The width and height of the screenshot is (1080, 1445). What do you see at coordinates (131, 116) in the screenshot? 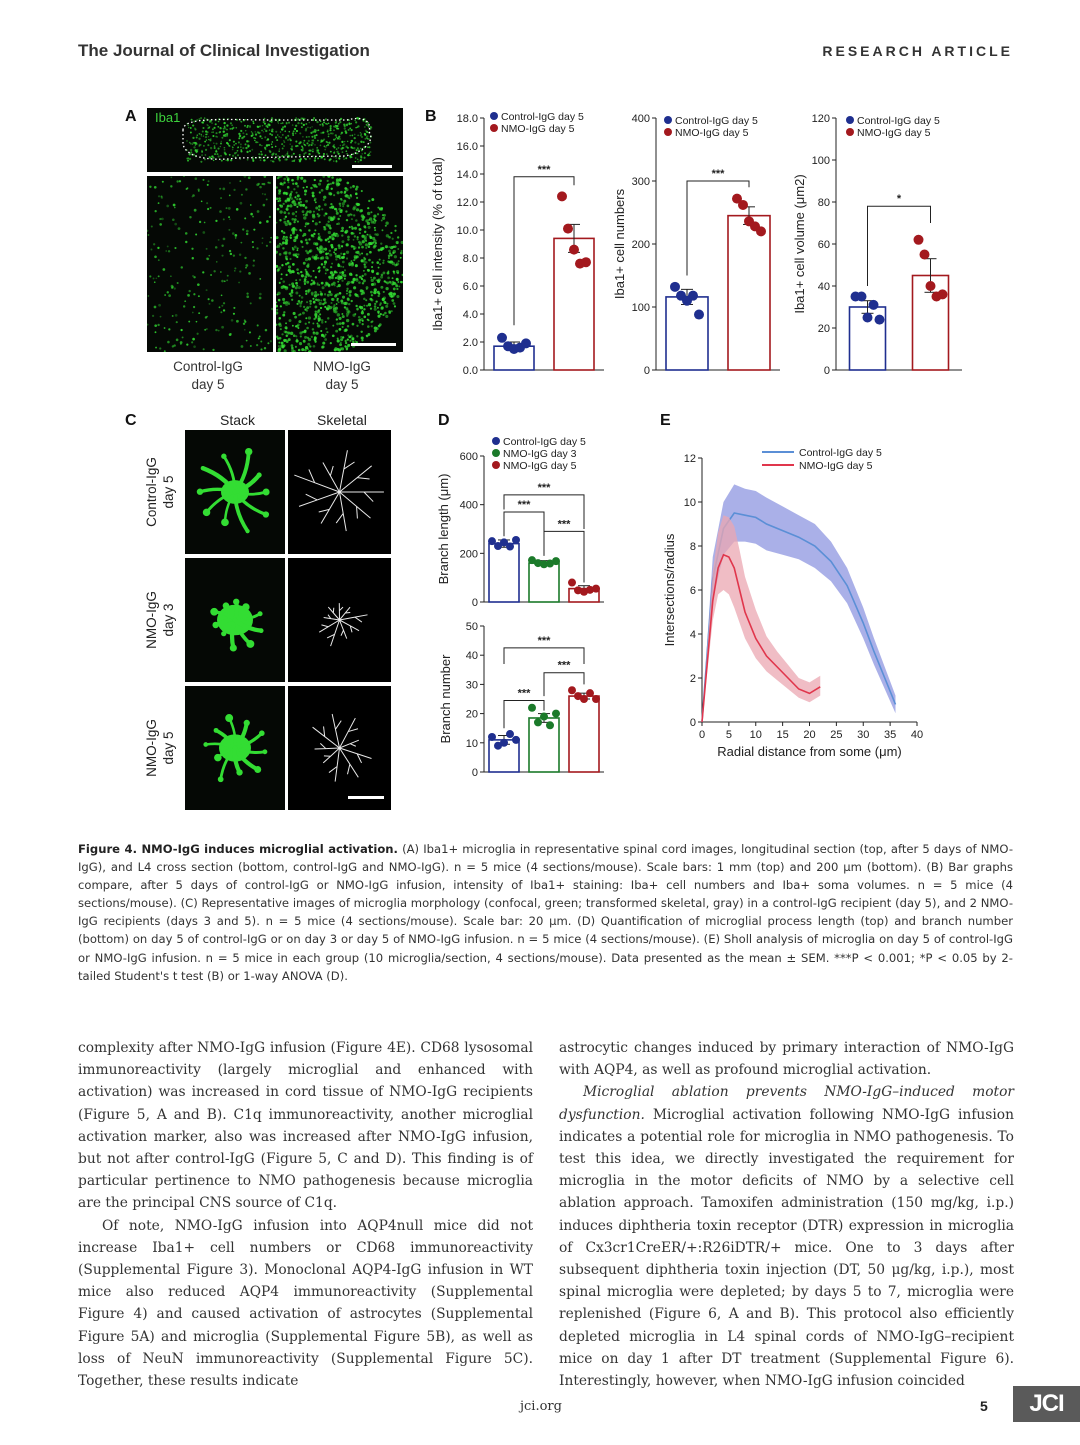
I see `panel-label-a: A` at bounding box center [131, 116].